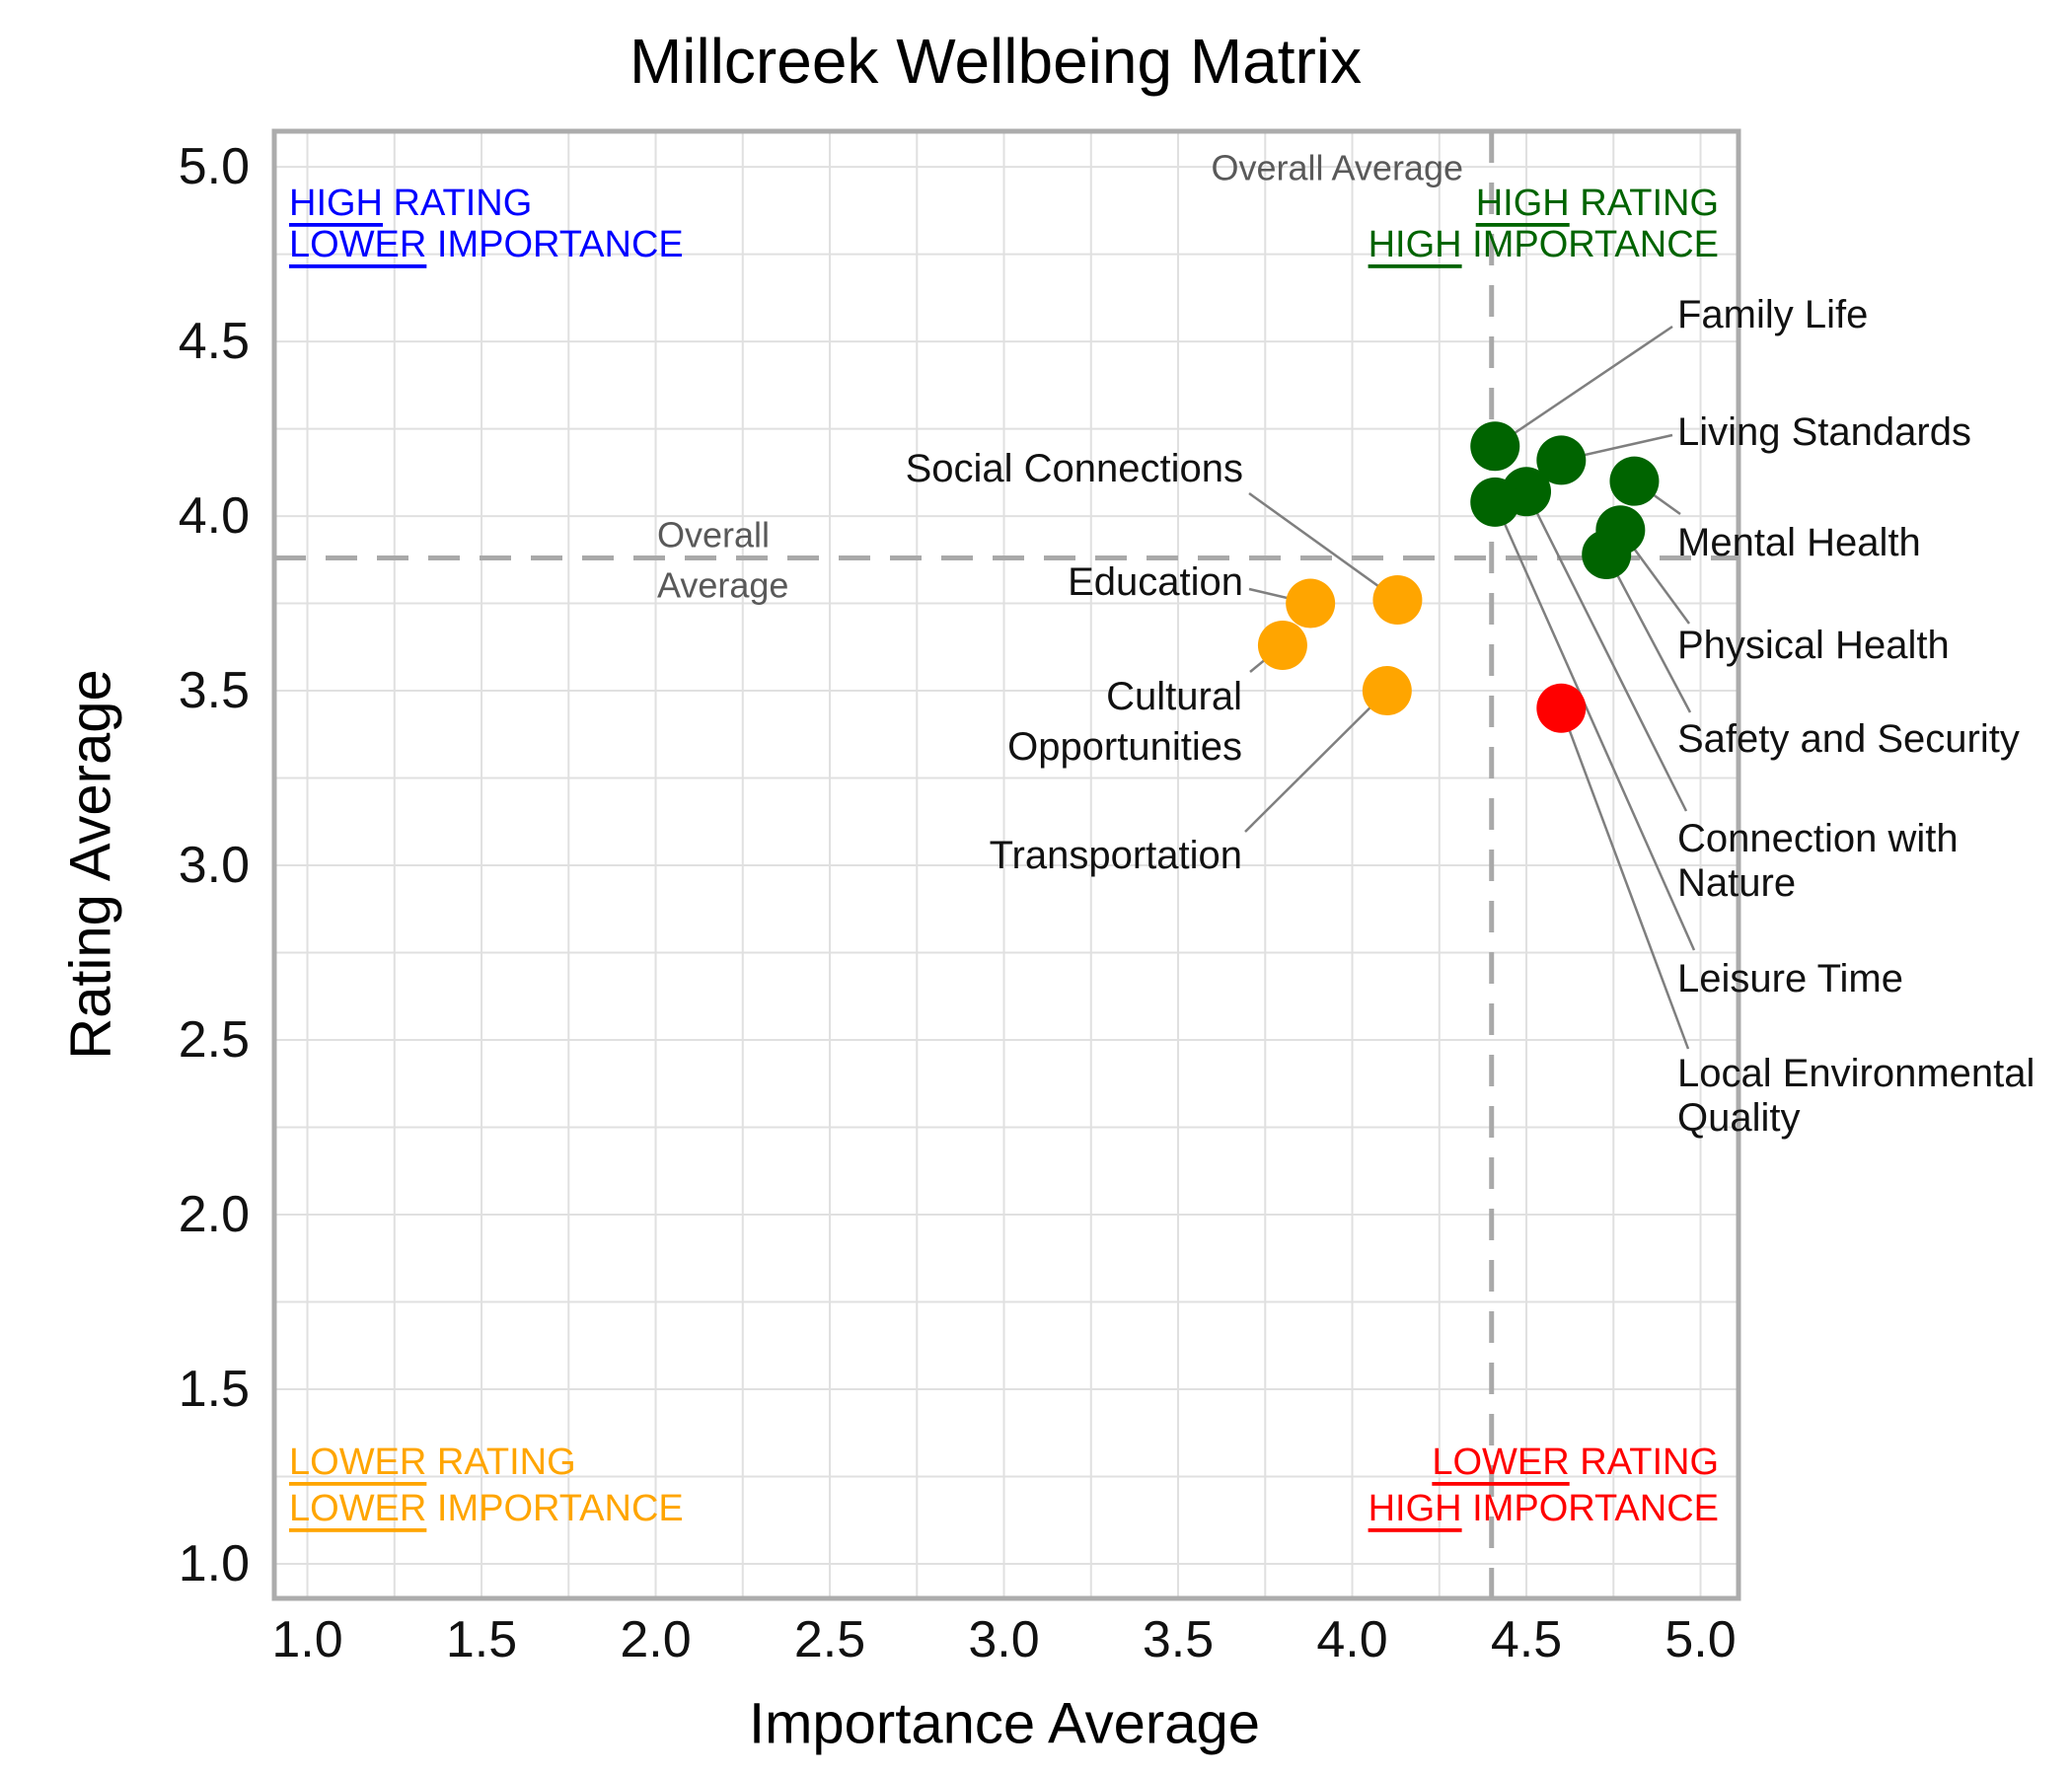 The width and height of the screenshot is (2072, 1776). I want to click on leader-lines, so click(1470, 688).